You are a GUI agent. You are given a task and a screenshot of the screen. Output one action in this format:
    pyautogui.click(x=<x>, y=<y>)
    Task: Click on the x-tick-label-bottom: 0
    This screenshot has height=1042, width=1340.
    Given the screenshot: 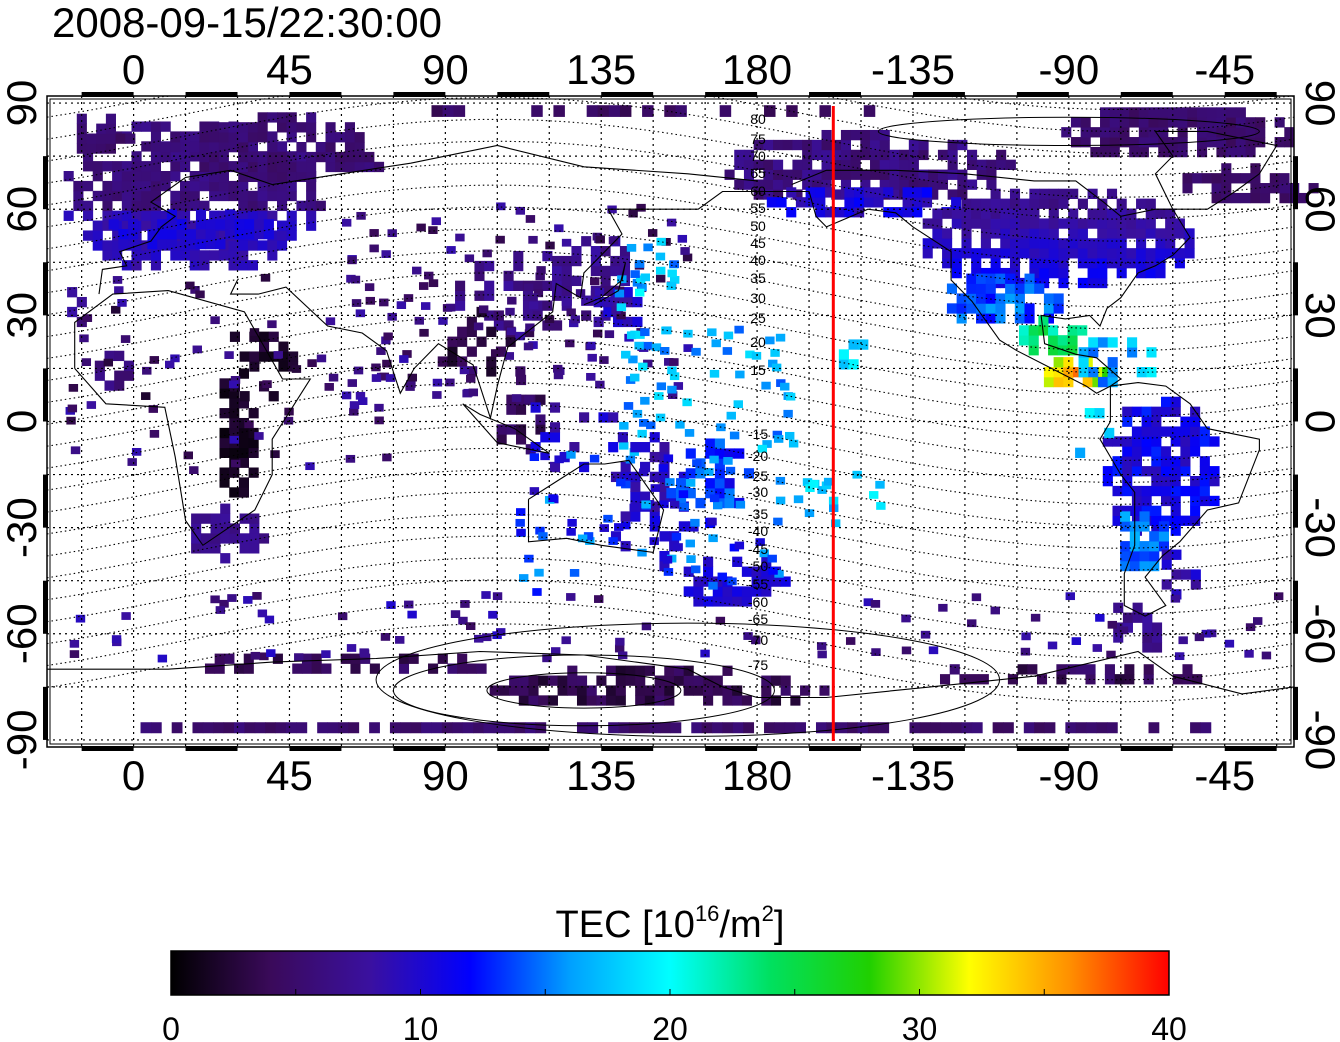 What is the action you would take?
    pyautogui.click(x=133, y=775)
    